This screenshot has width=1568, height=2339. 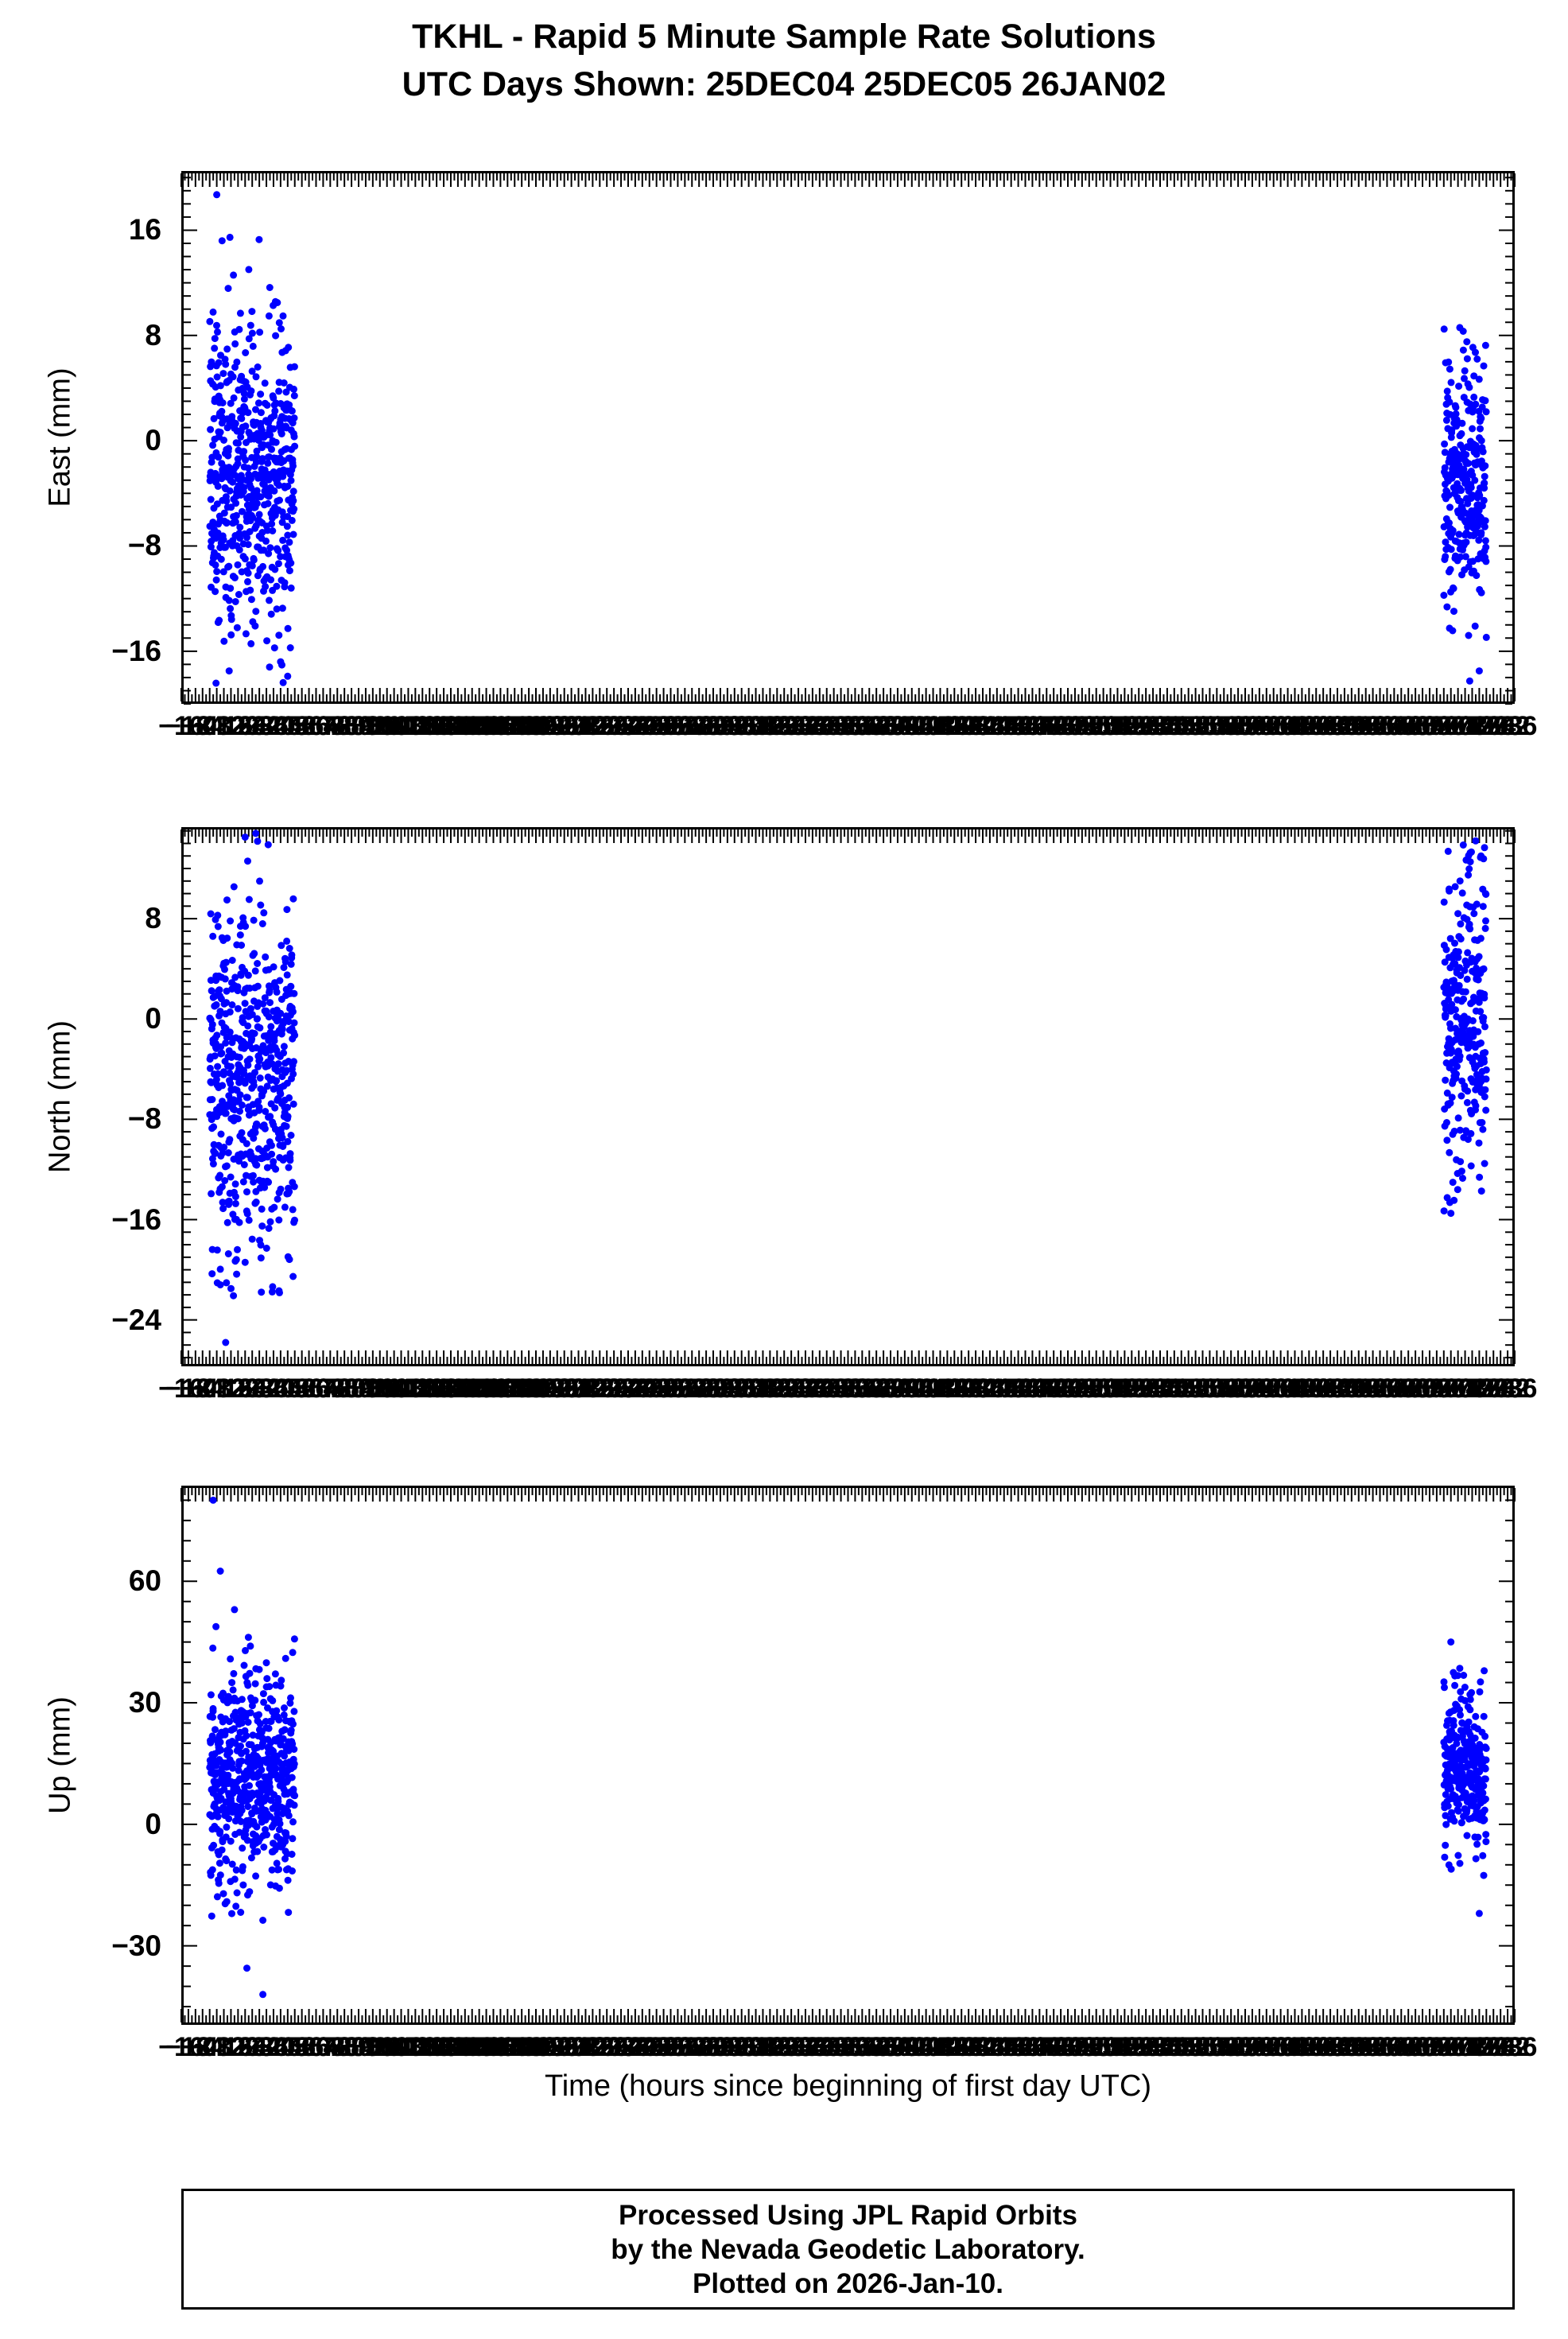 What do you see at coordinates (755, 1388) in the screenshot?
I see `x-tick-label: 308` at bounding box center [755, 1388].